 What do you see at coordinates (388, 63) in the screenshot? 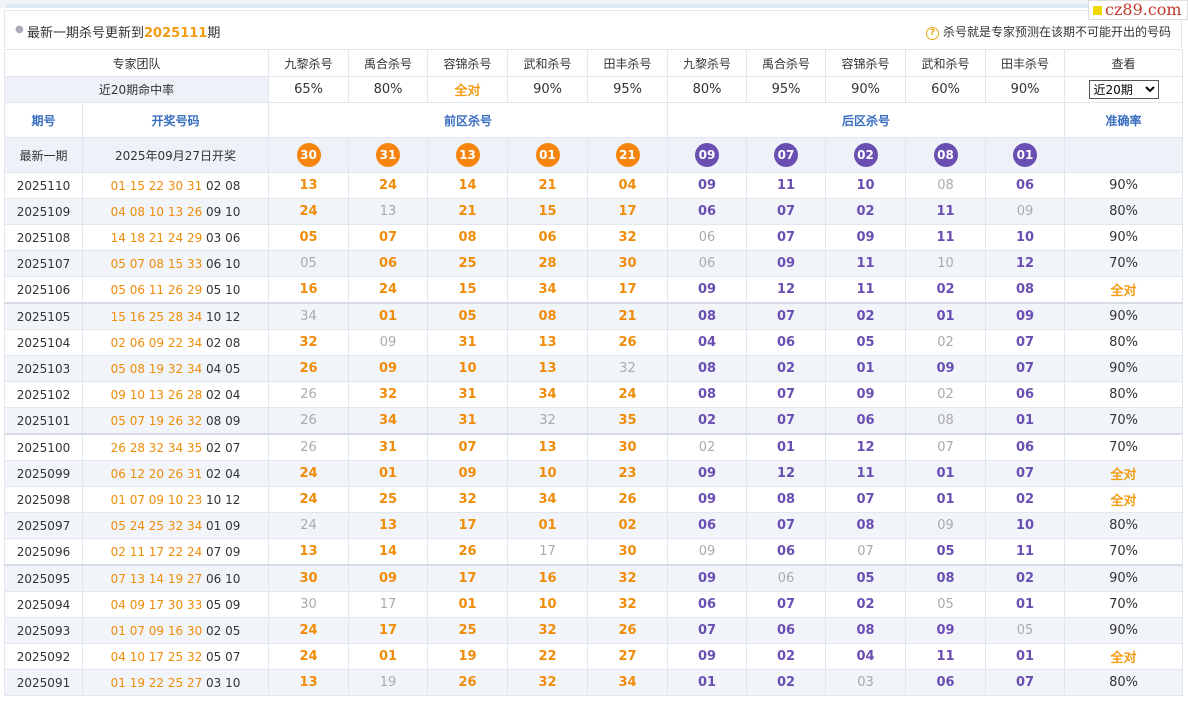
I see `expert-name: 禹合杀号` at bounding box center [388, 63].